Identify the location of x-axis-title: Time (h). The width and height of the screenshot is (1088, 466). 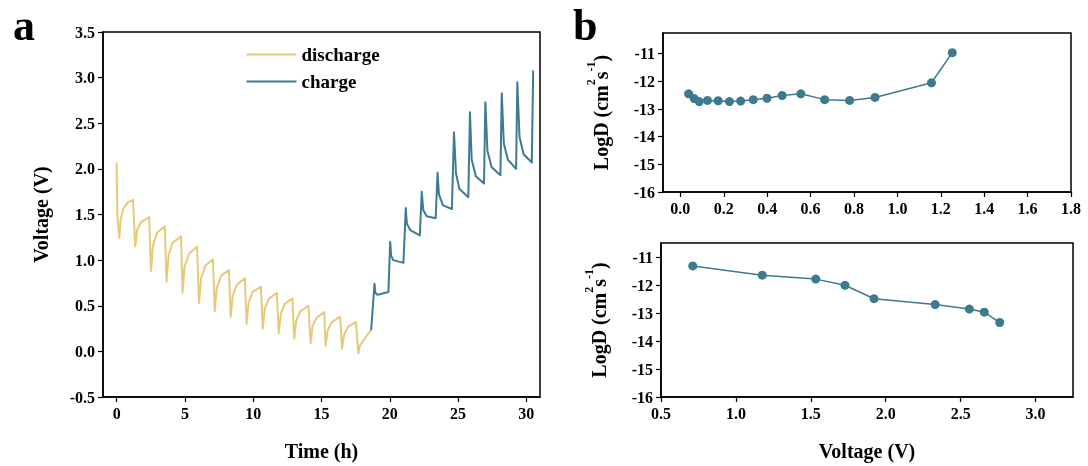
(321, 451).